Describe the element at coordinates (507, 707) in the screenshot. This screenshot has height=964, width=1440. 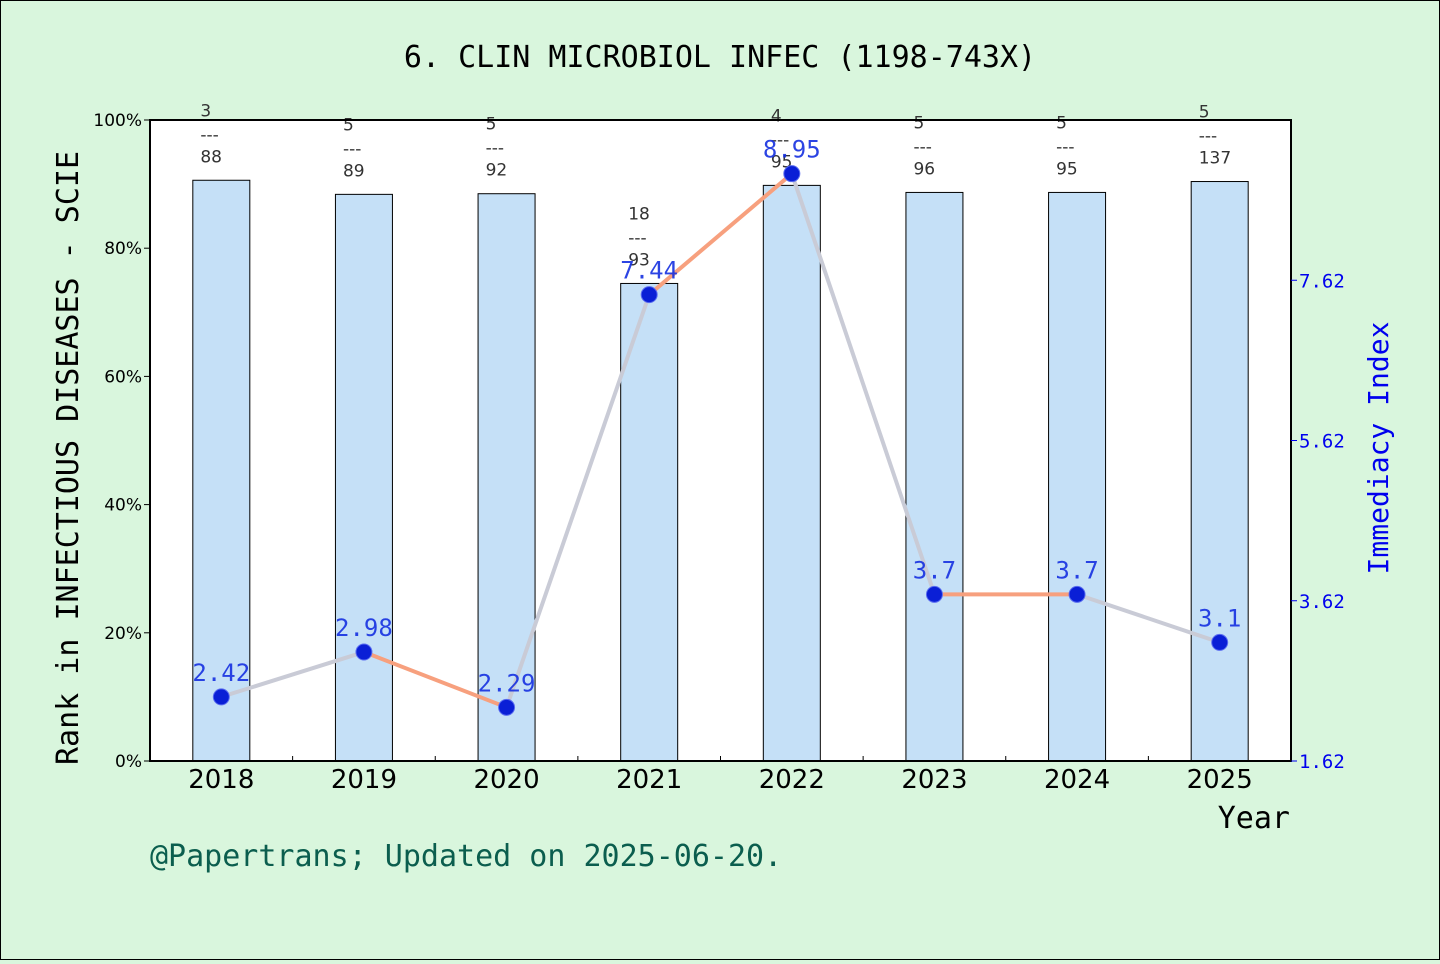
I see `data-point-2020` at that location.